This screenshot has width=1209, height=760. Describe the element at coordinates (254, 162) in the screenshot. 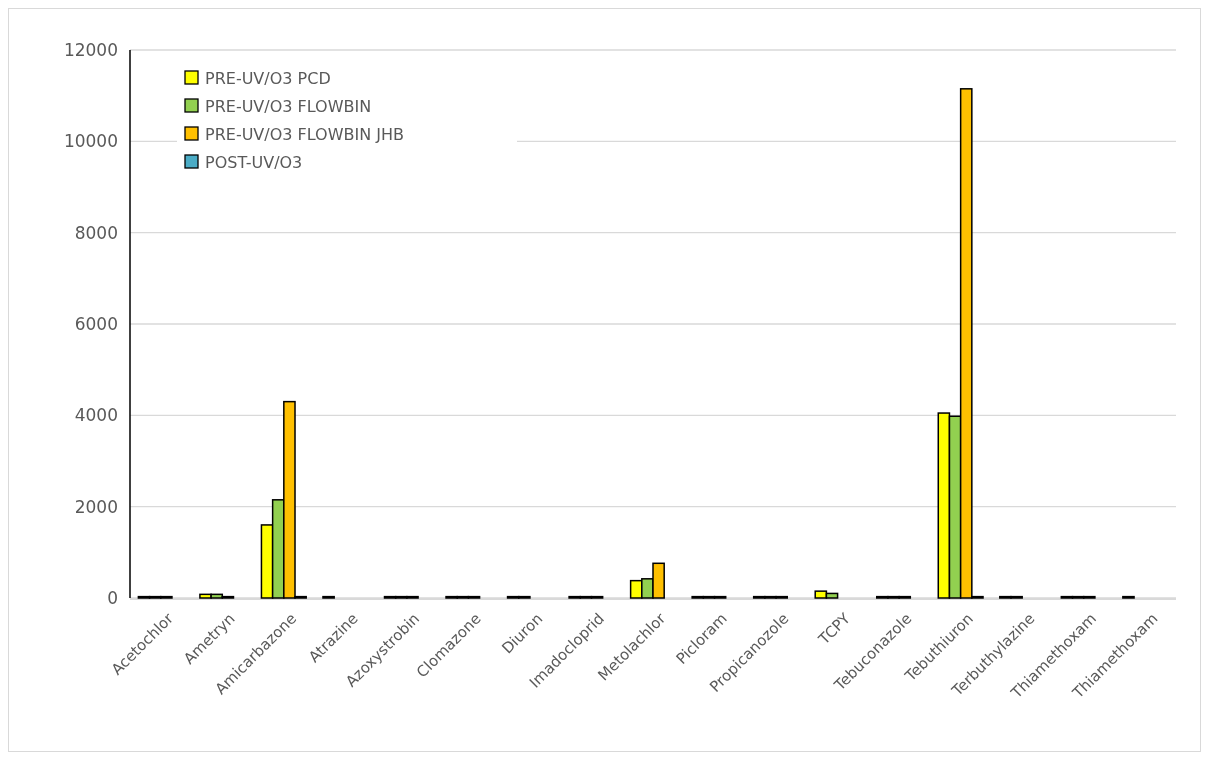

I see `legend-label: POST-UV/O3` at that location.